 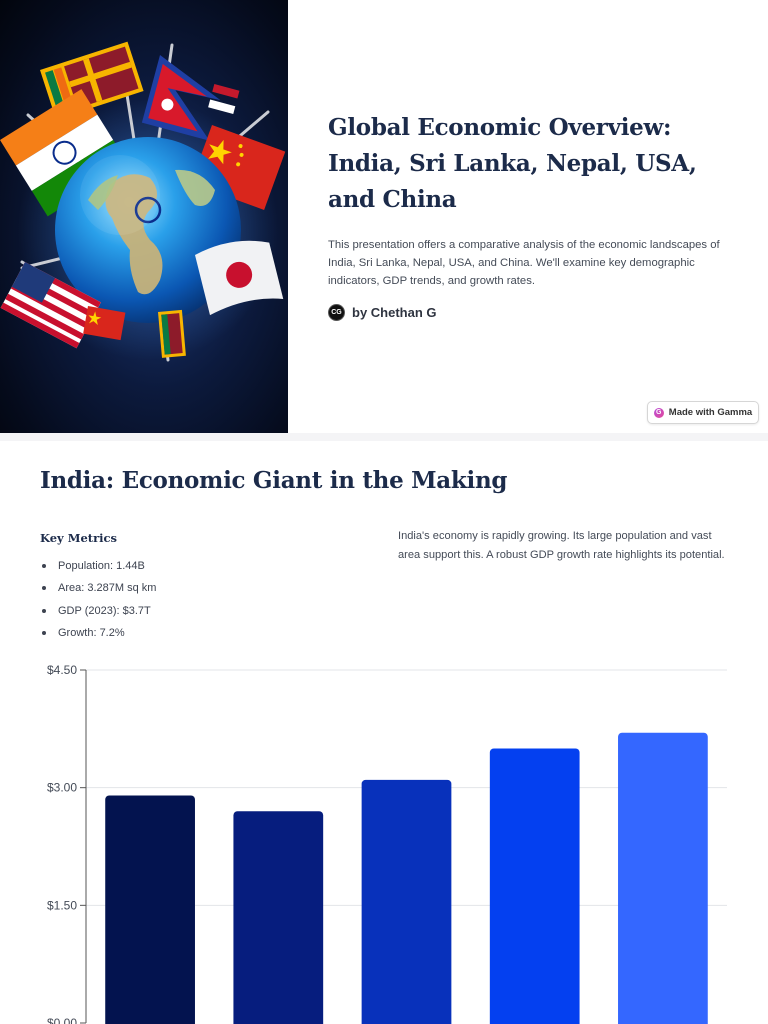 I want to click on globe-with-flags-illustration, so click(x=143, y=201).